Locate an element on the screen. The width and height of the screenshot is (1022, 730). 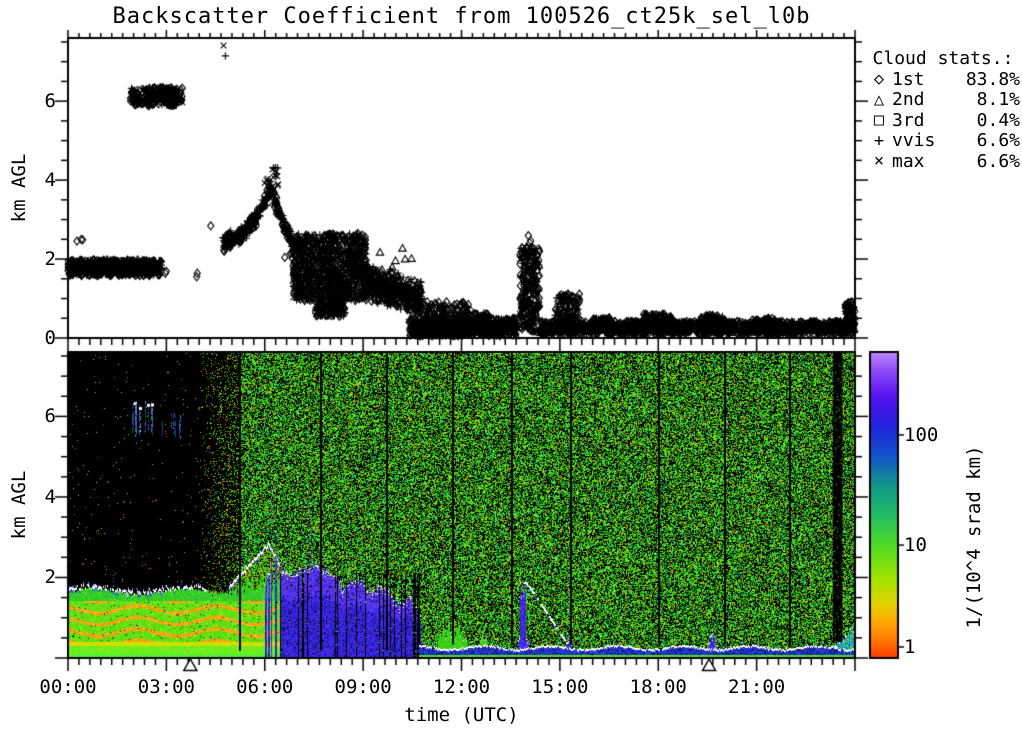
top-y-tick-label: 2 is located at coordinates (50, 259).